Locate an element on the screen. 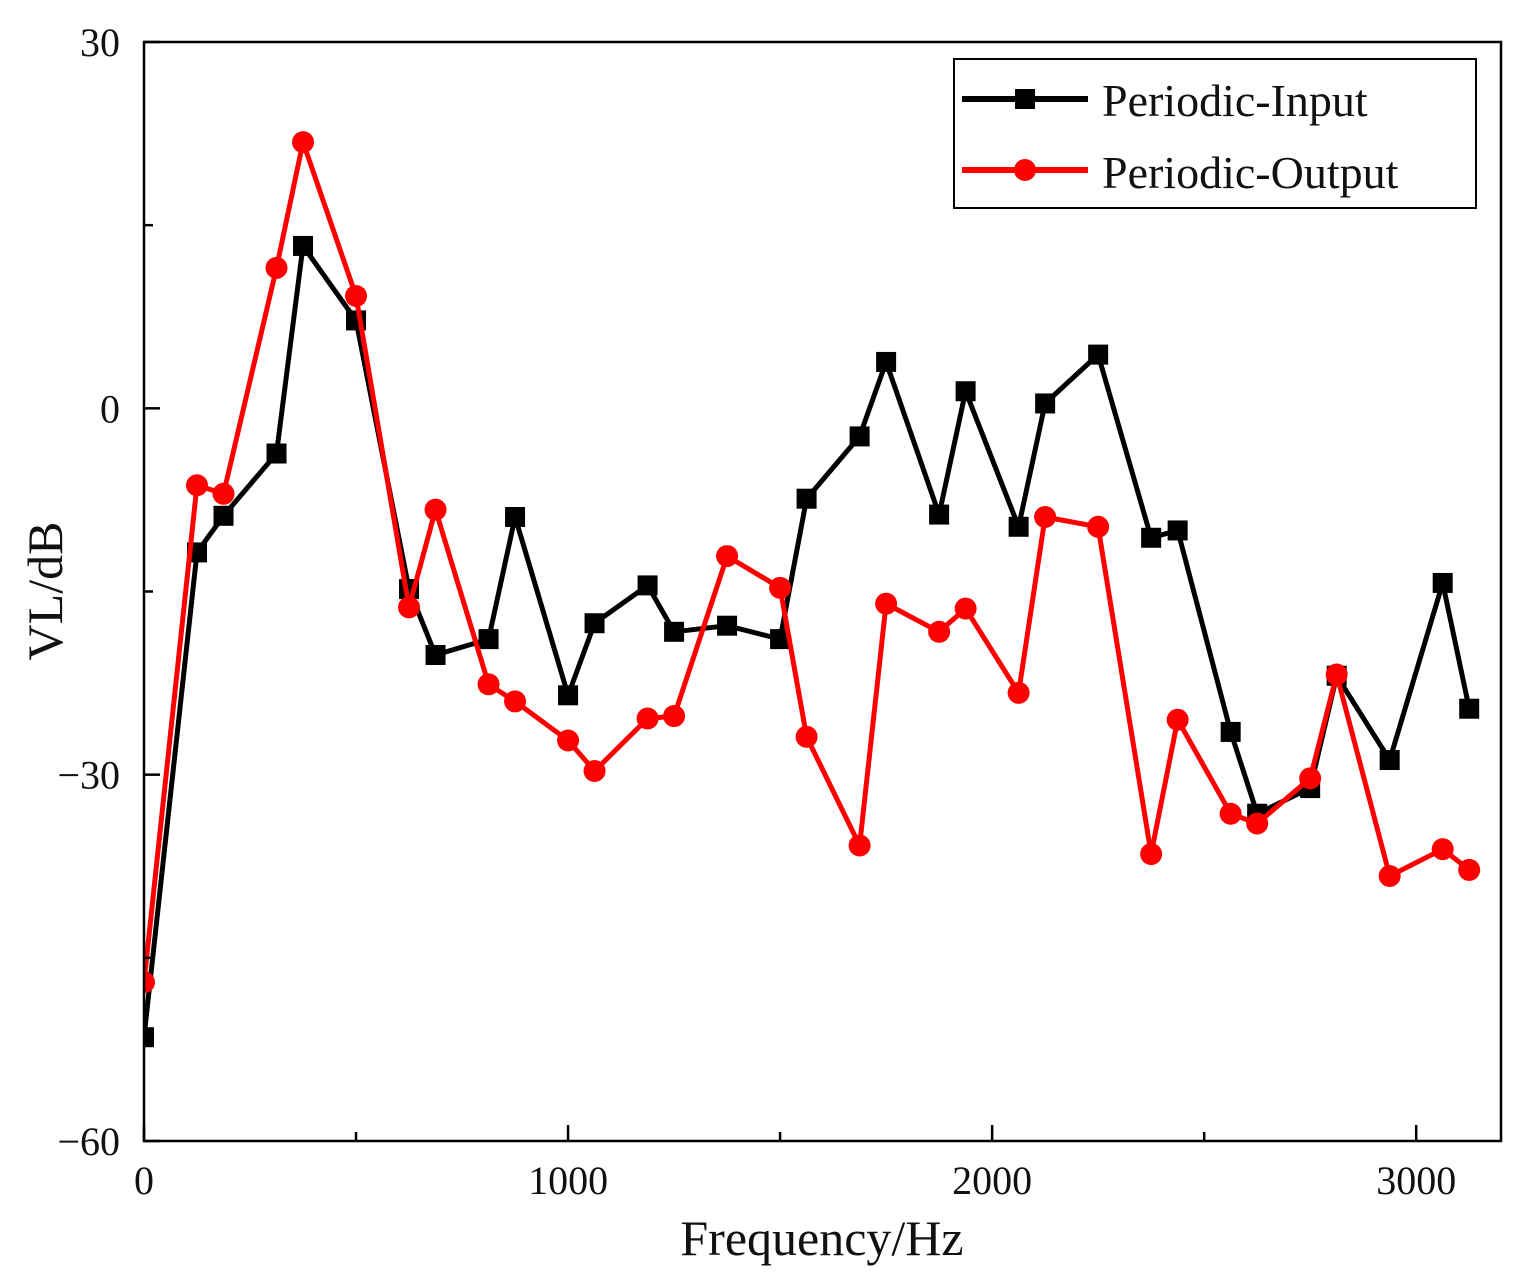 This screenshot has height=1280, width=1526. x-tick-label: 0 is located at coordinates (144, 1180).